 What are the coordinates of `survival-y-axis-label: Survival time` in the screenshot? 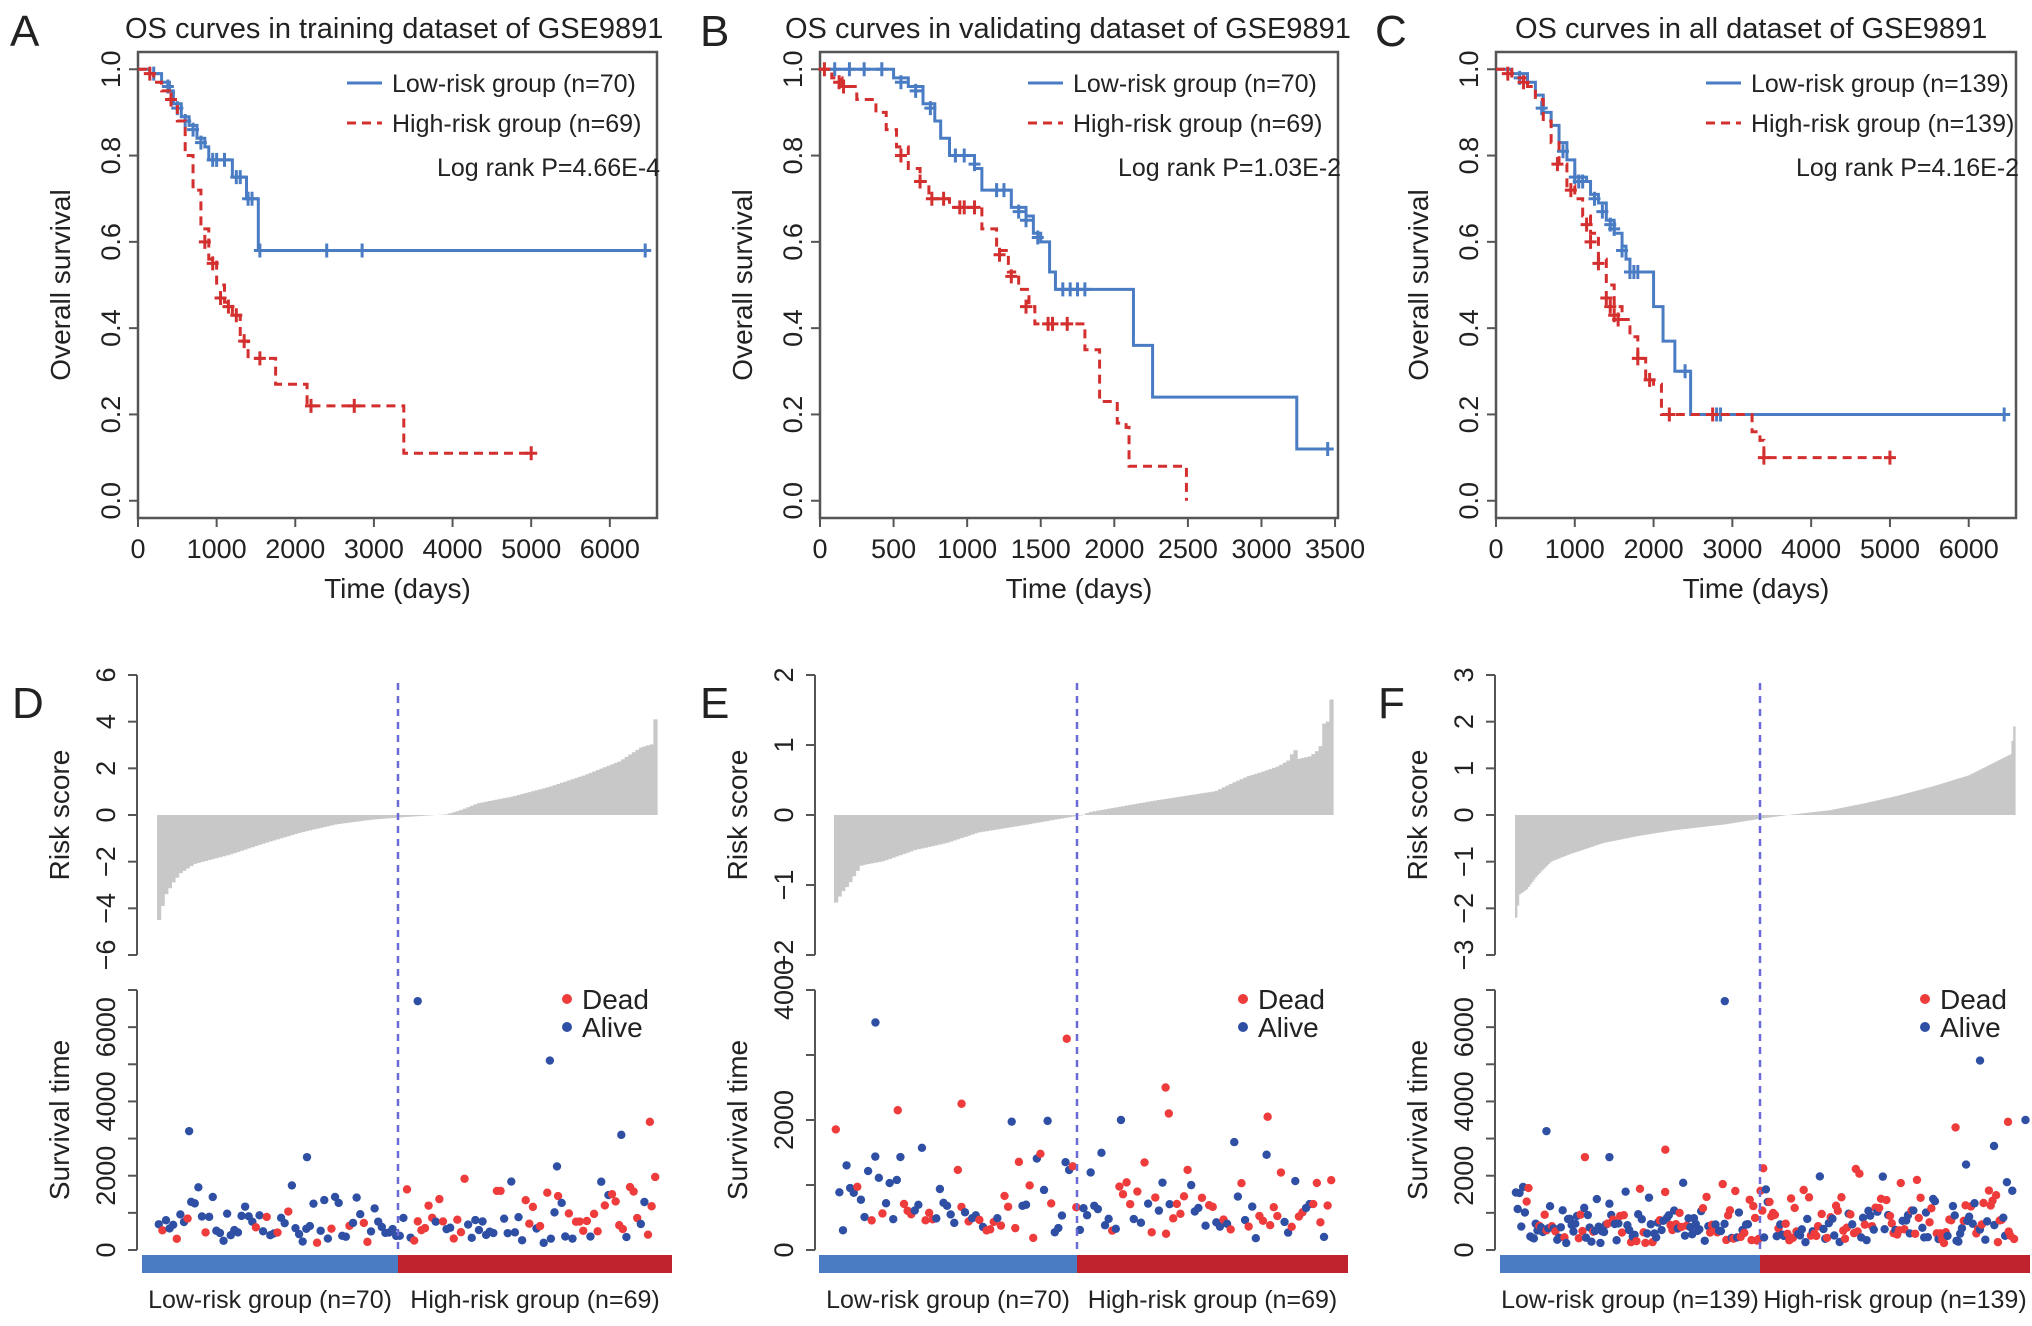 It's located at (737, 1120).